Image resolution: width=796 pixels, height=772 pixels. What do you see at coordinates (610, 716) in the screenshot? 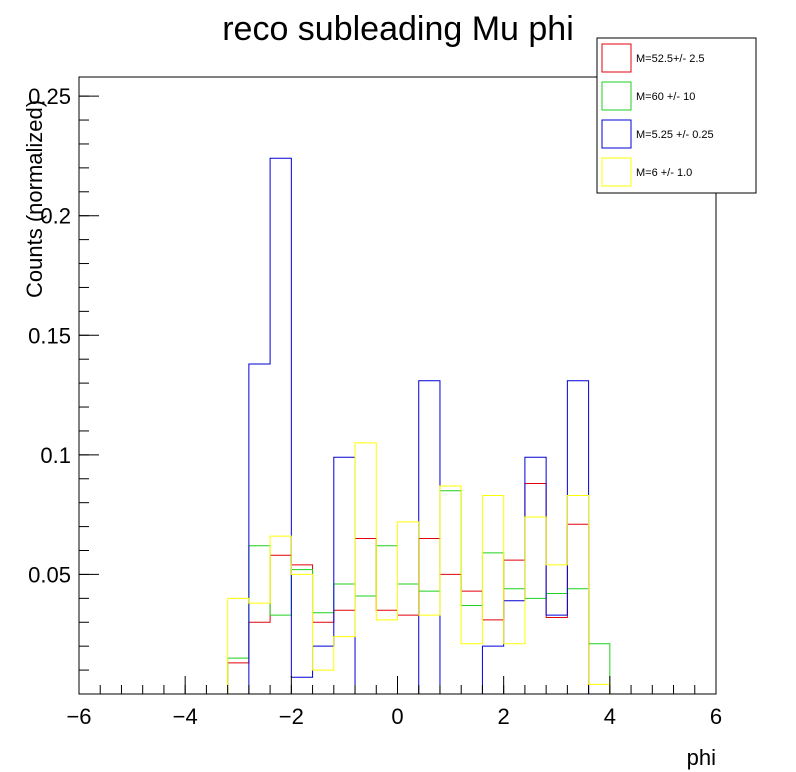
I see `x-tick-label: 4` at bounding box center [610, 716].